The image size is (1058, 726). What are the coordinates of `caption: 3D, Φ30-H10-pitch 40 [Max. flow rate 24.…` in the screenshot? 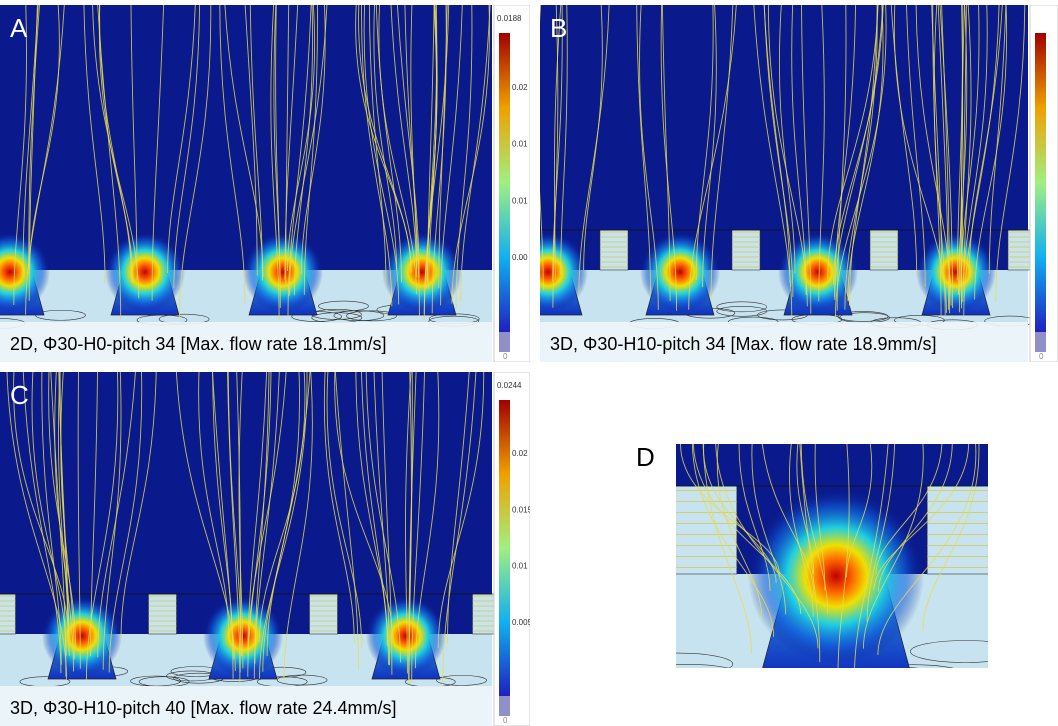 It's located at (203, 708).